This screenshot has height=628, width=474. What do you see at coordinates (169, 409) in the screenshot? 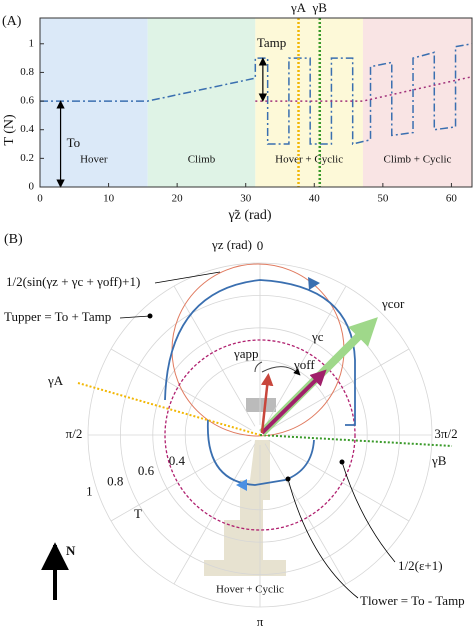
I see `gamma-a-line` at bounding box center [169, 409].